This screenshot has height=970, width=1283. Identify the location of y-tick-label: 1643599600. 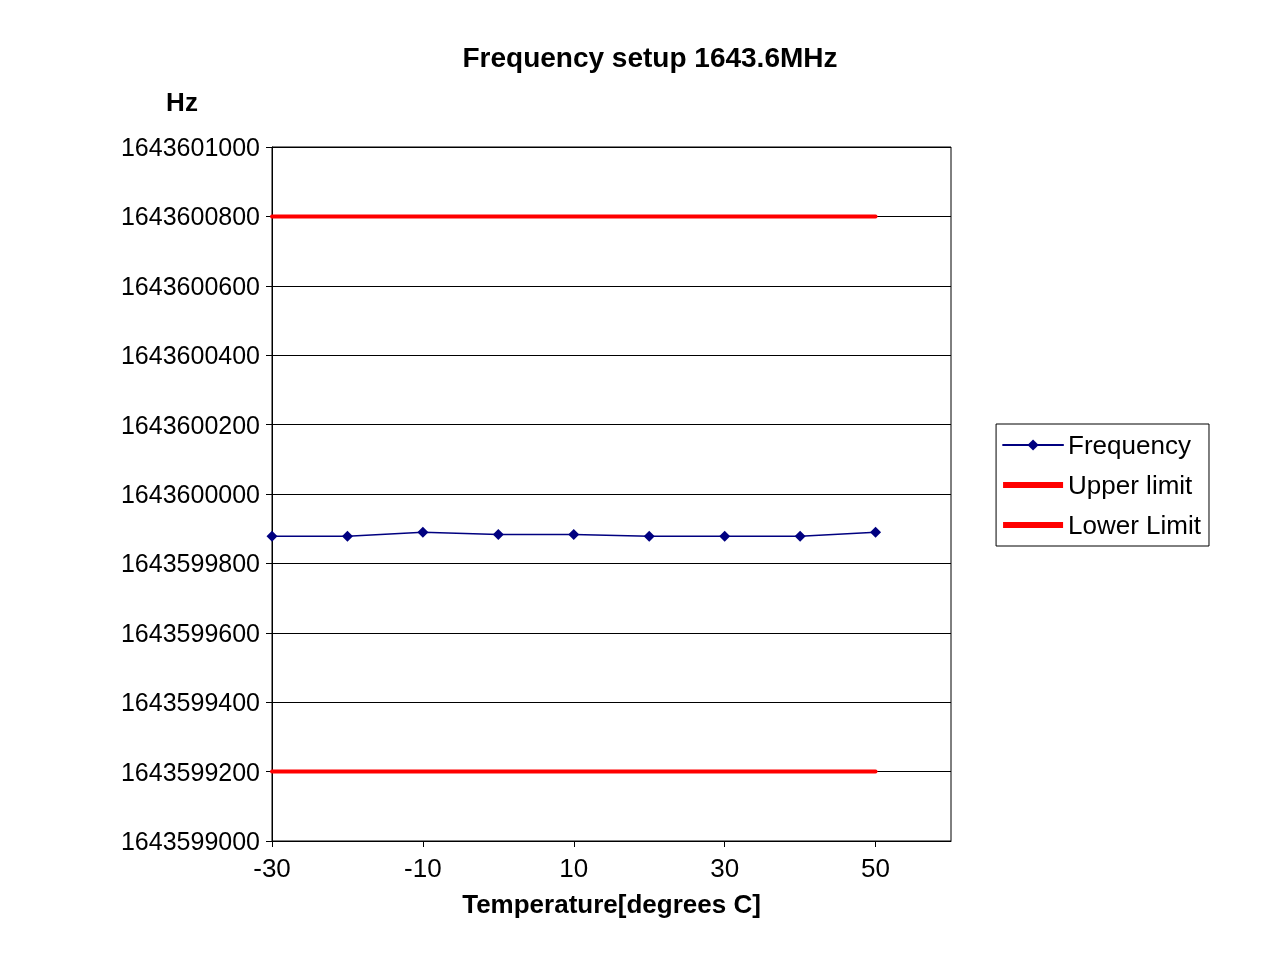
(190, 632).